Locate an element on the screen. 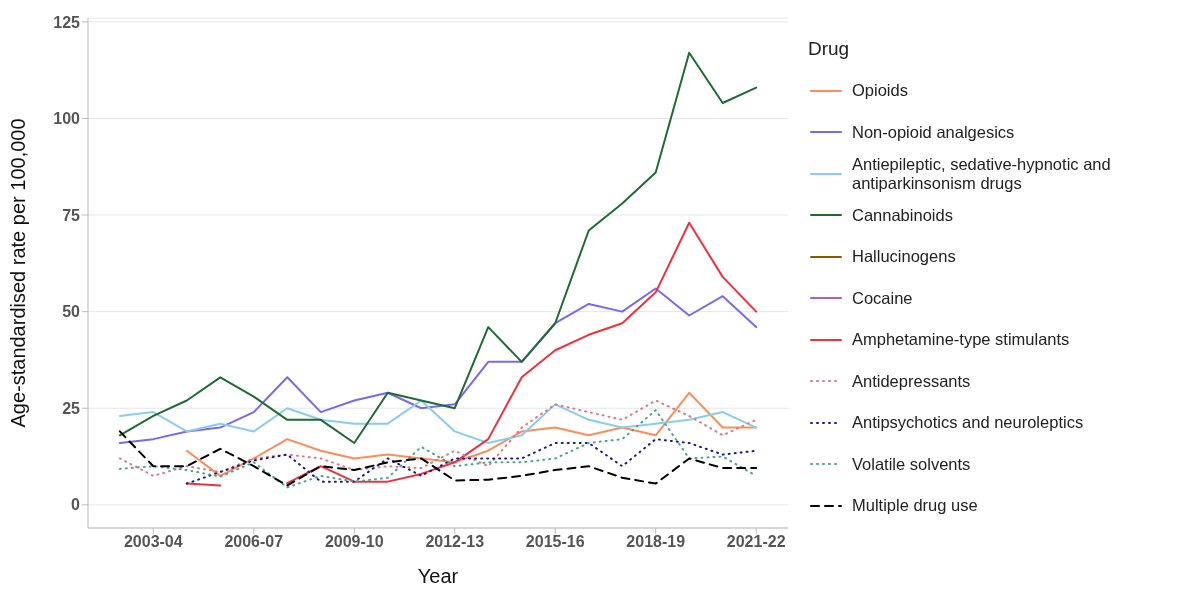  y-tick-label: 0 is located at coordinates (76, 505).